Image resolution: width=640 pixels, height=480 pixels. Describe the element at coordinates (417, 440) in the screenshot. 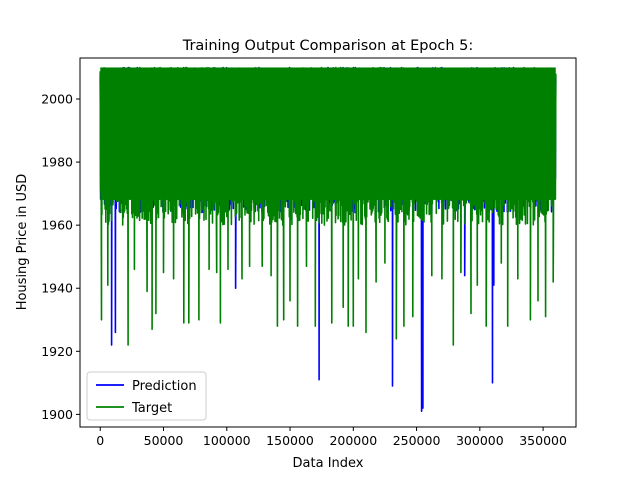

I see `x-tick-label: 250000` at that location.